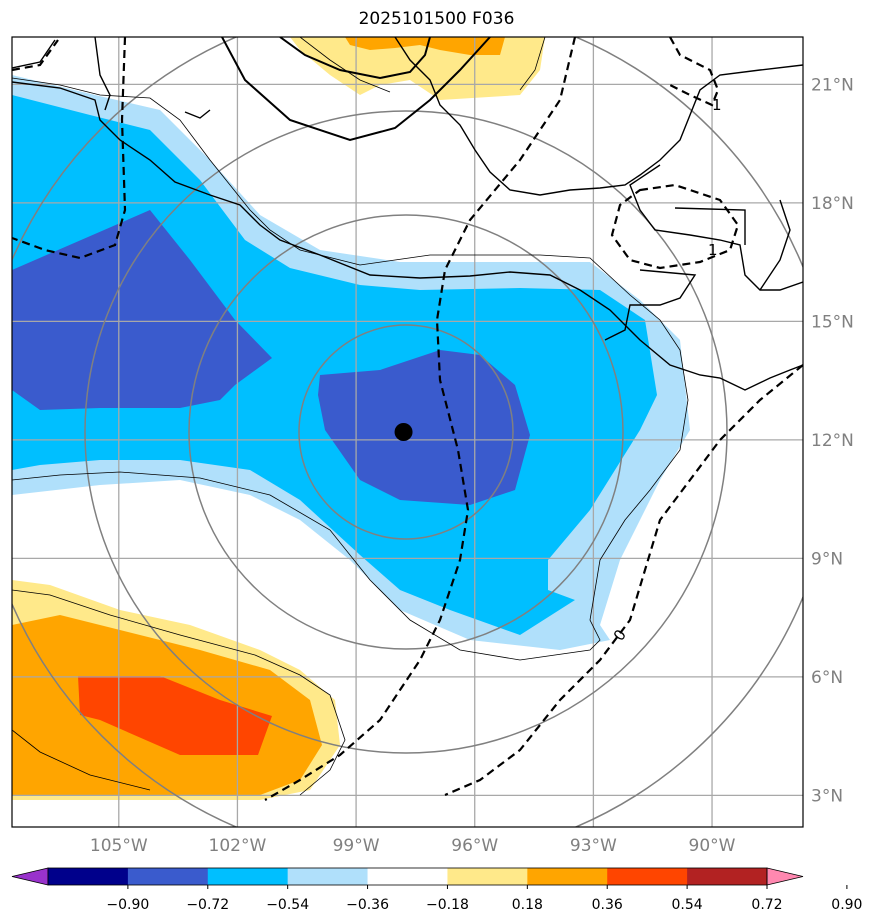 Image resolution: width=873 pixels, height=924 pixels. I want to click on lat-label: 12°N, so click(832, 441).